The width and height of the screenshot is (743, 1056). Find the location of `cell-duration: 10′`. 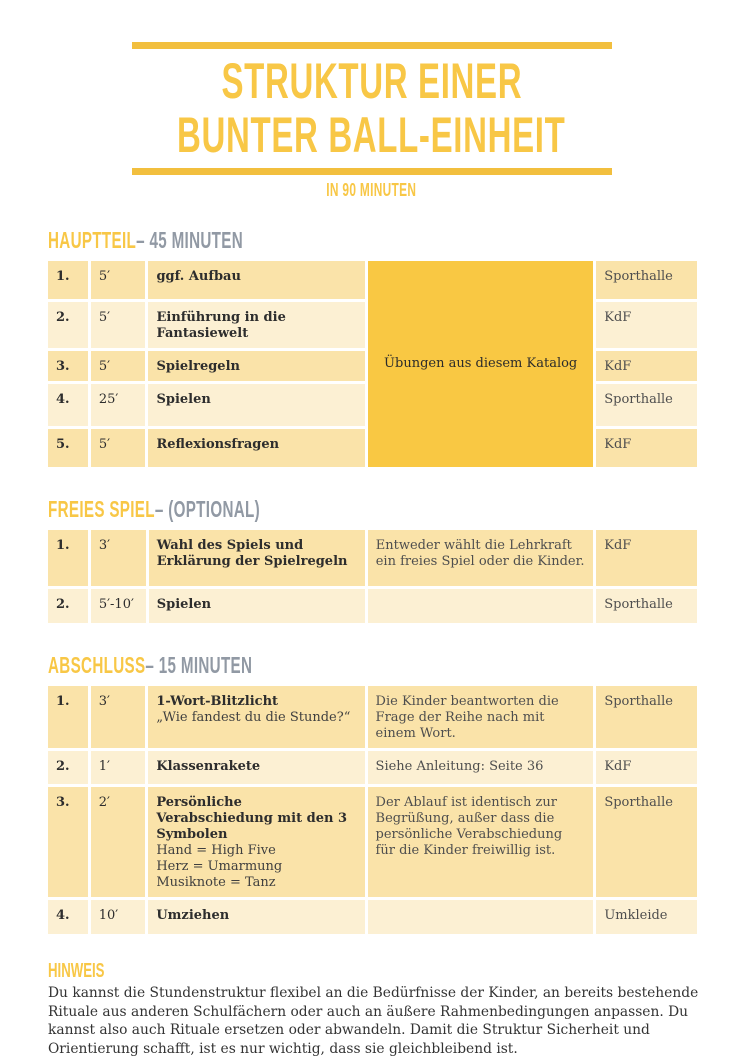

cell-duration: 10′ is located at coordinates (118, 917).